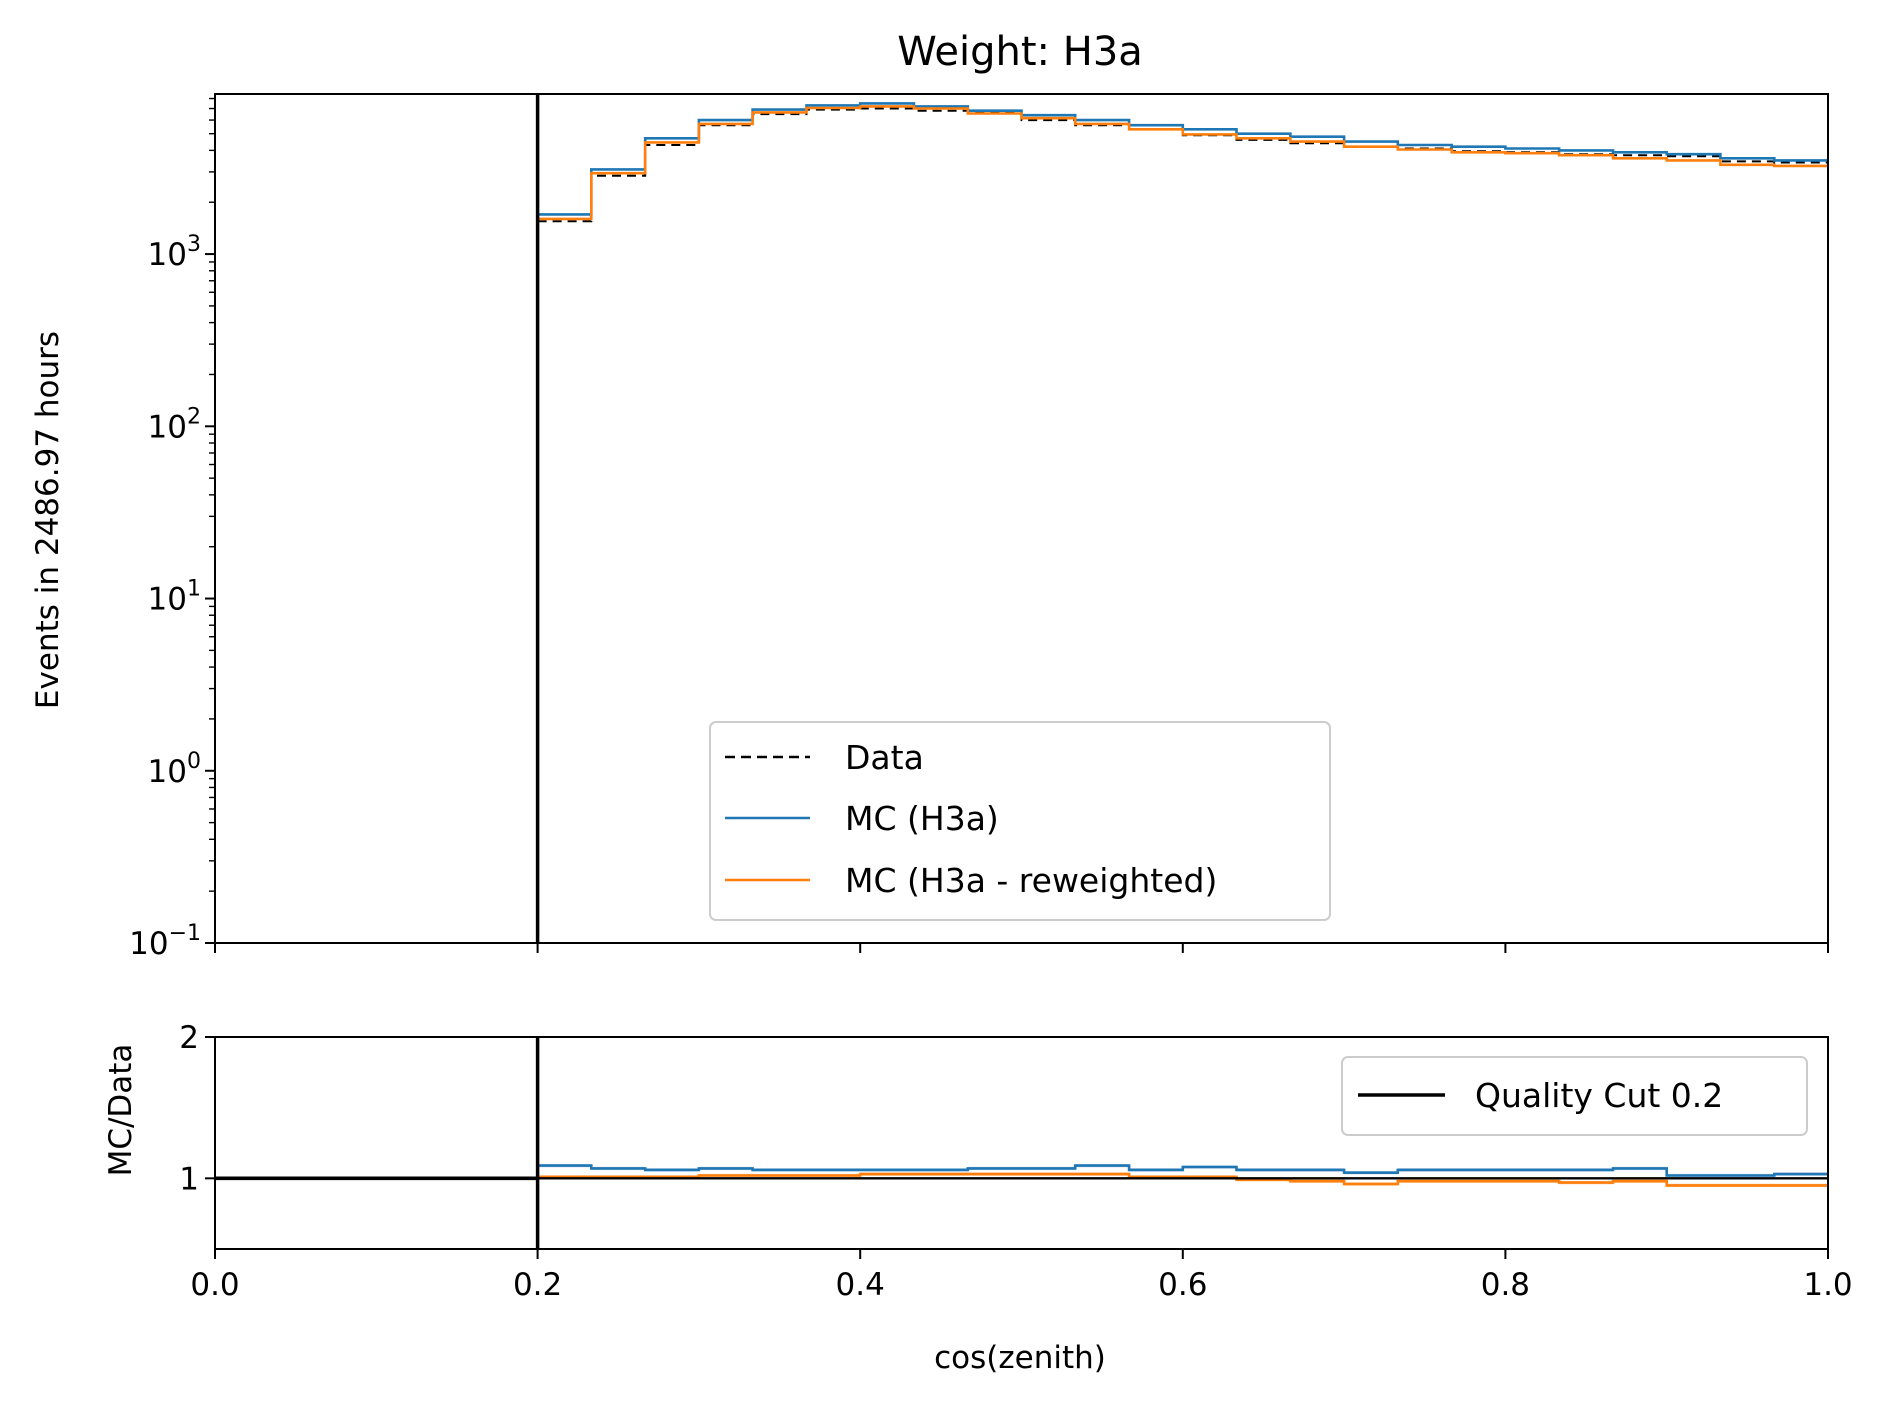 The height and width of the screenshot is (1406, 1886). Describe the element at coordinates (174, 597) in the screenshot. I see `main-y-tick-label: 10¹` at that location.